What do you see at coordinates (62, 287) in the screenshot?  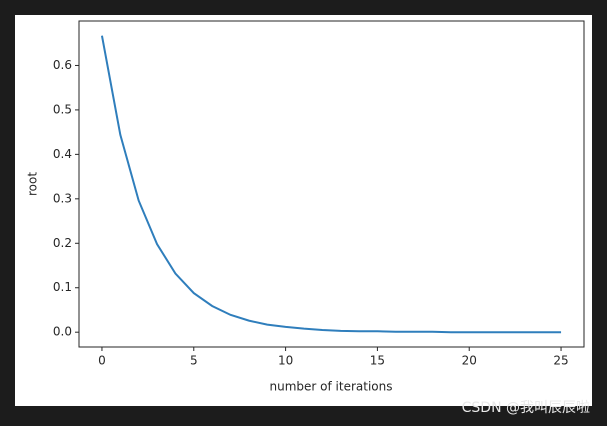 I see `y-tick-label: 0.1` at bounding box center [62, 287].